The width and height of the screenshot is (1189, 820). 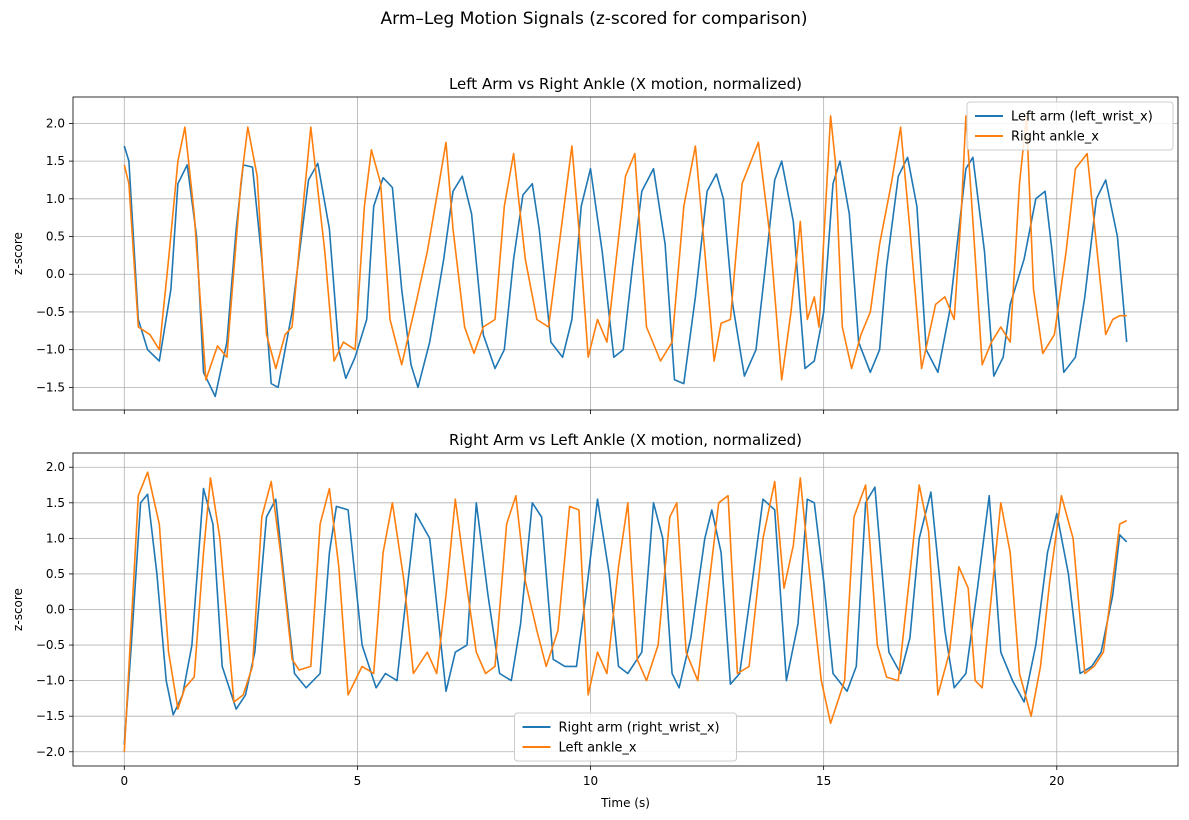 I want to click on legend-label: Left arm (left_wrist_x), so click(x=1082, y=117).